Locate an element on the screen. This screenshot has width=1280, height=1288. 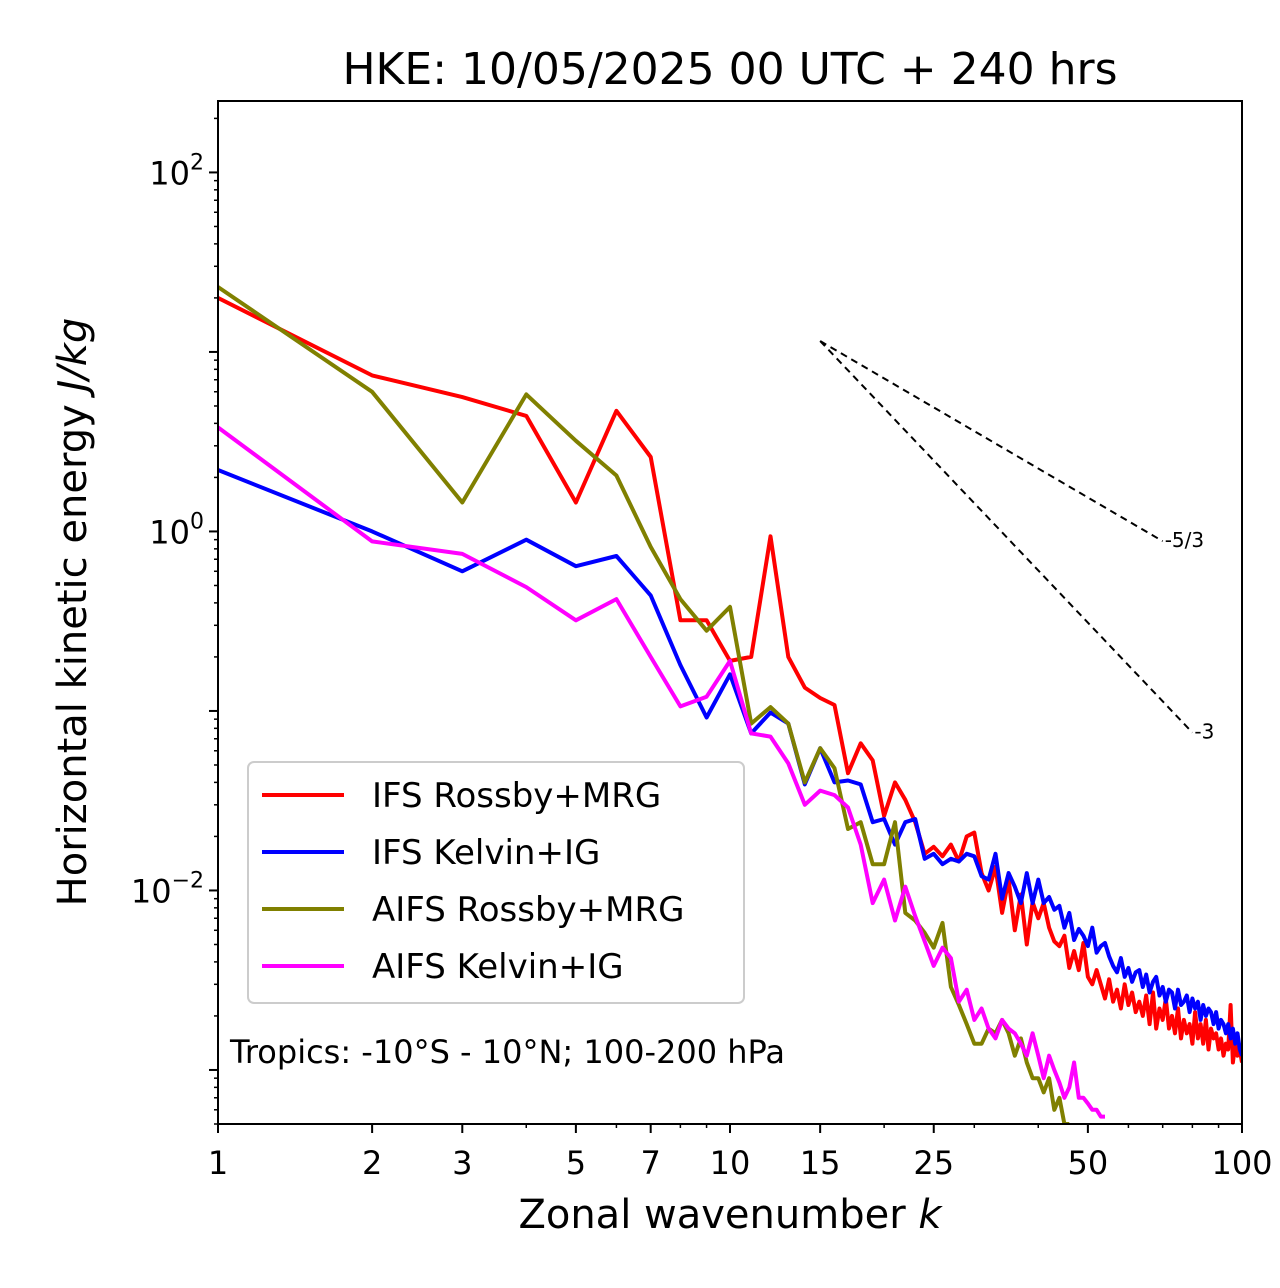
slope-label-3: -3 is located at coordinates (1204, 732).